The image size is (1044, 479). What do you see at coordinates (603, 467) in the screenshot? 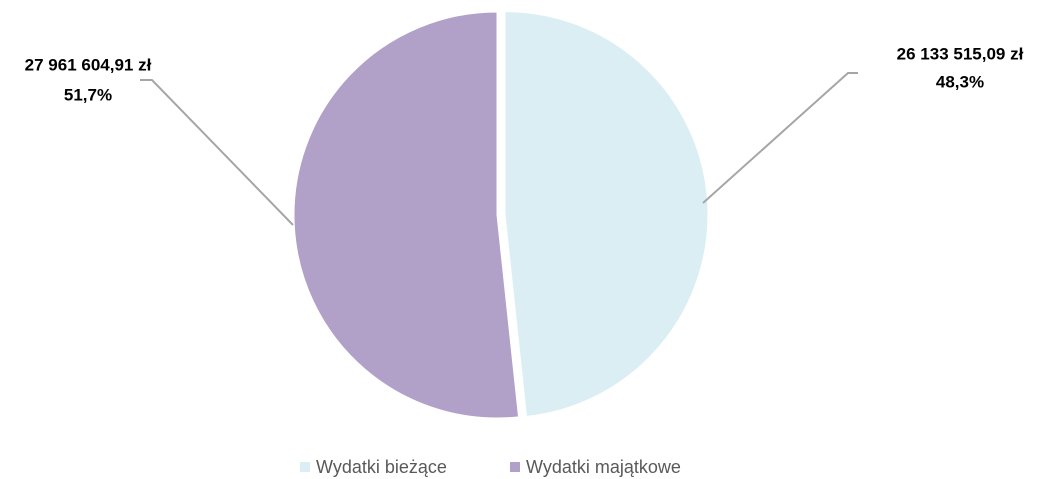
I see `legend-label: Wydatki majątkowe` at bounding box center [603, 467].